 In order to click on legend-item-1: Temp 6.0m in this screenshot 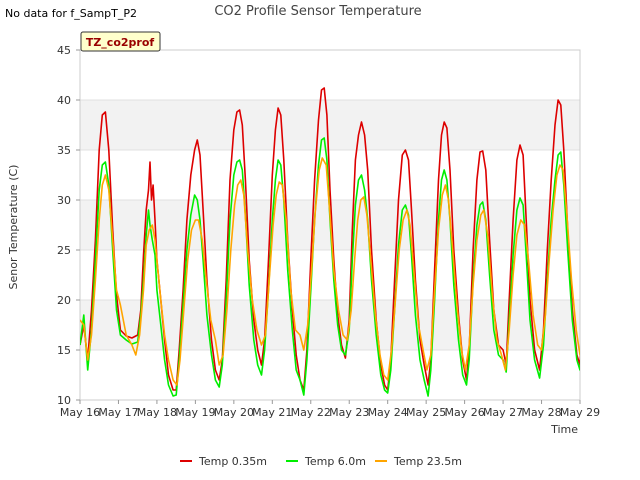, I will do `click(326, 461)`.